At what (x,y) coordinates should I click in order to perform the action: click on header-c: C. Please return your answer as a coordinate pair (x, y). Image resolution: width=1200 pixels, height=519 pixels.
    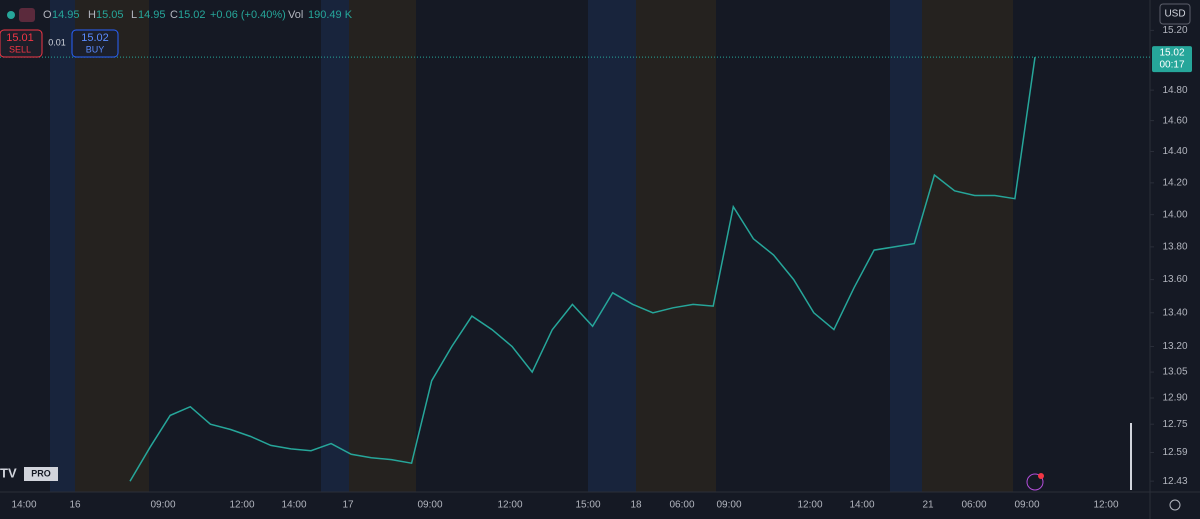
    Looking at the image, I should click on (174, 15).